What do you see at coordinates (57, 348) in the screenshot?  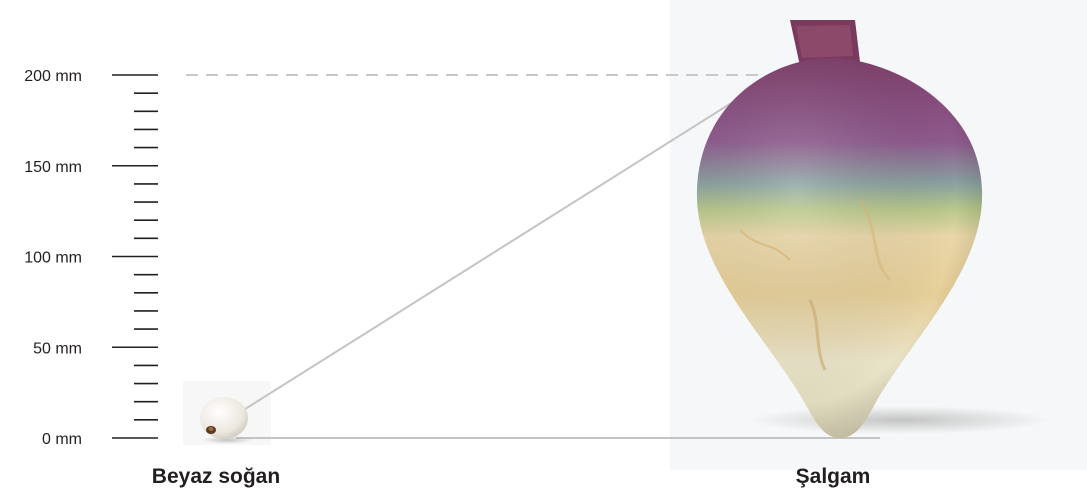 I see `tick-label: 50 mm` at bounding box center [57, 348].